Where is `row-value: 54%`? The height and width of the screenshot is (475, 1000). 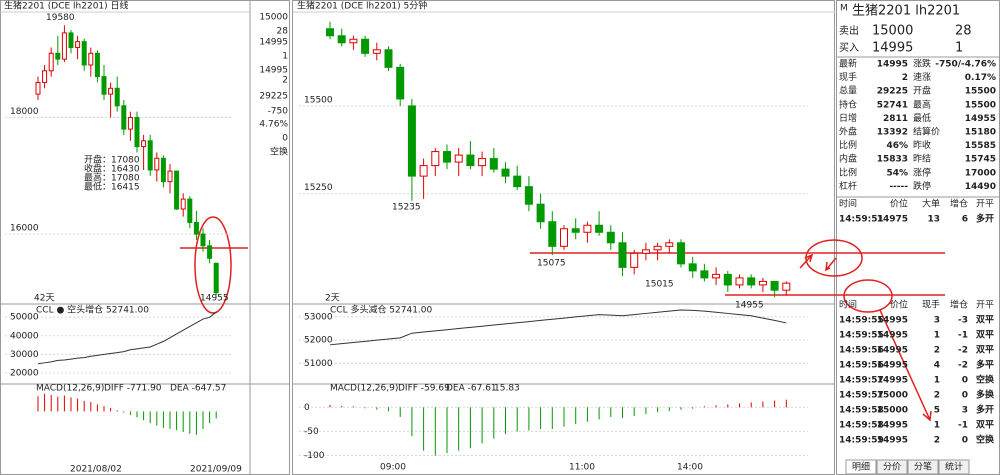
row-value: 54% is located at coordinates (897, 173).